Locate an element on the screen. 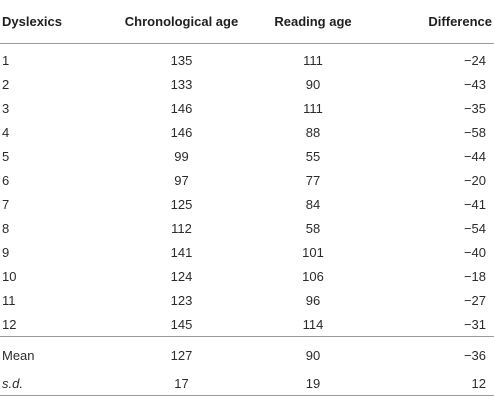 This screenshot has width=494, height=401. cell-chronological-age: 112 is located at coordinates (181, 228).